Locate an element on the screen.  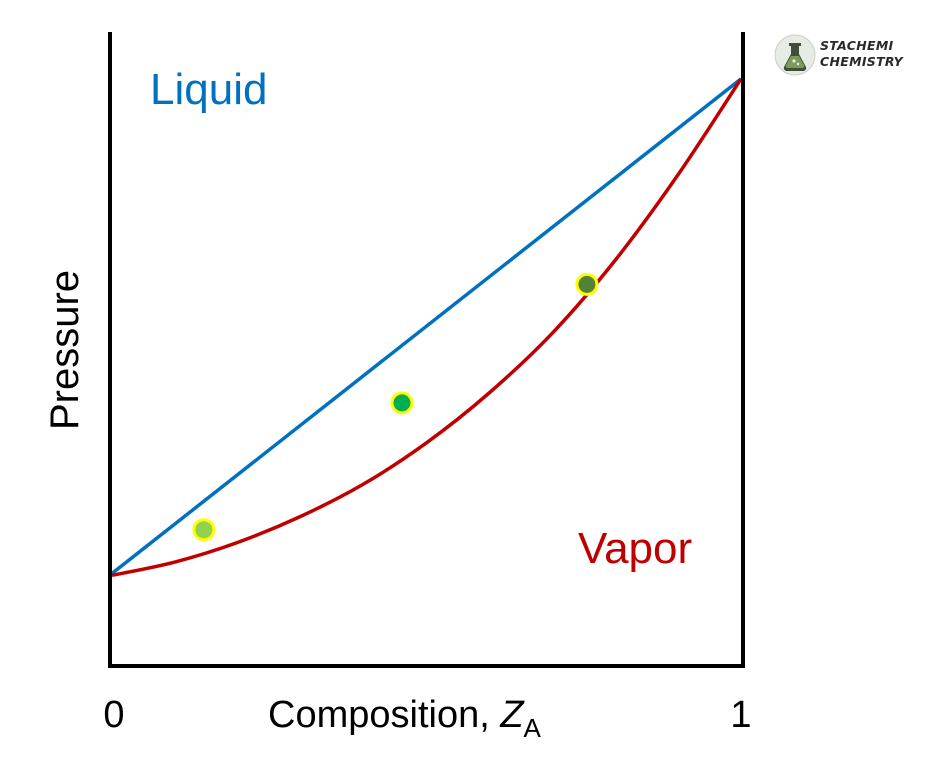
logo-text: STACHEMI CHEMISTRY is located at coordinates (861, 54).